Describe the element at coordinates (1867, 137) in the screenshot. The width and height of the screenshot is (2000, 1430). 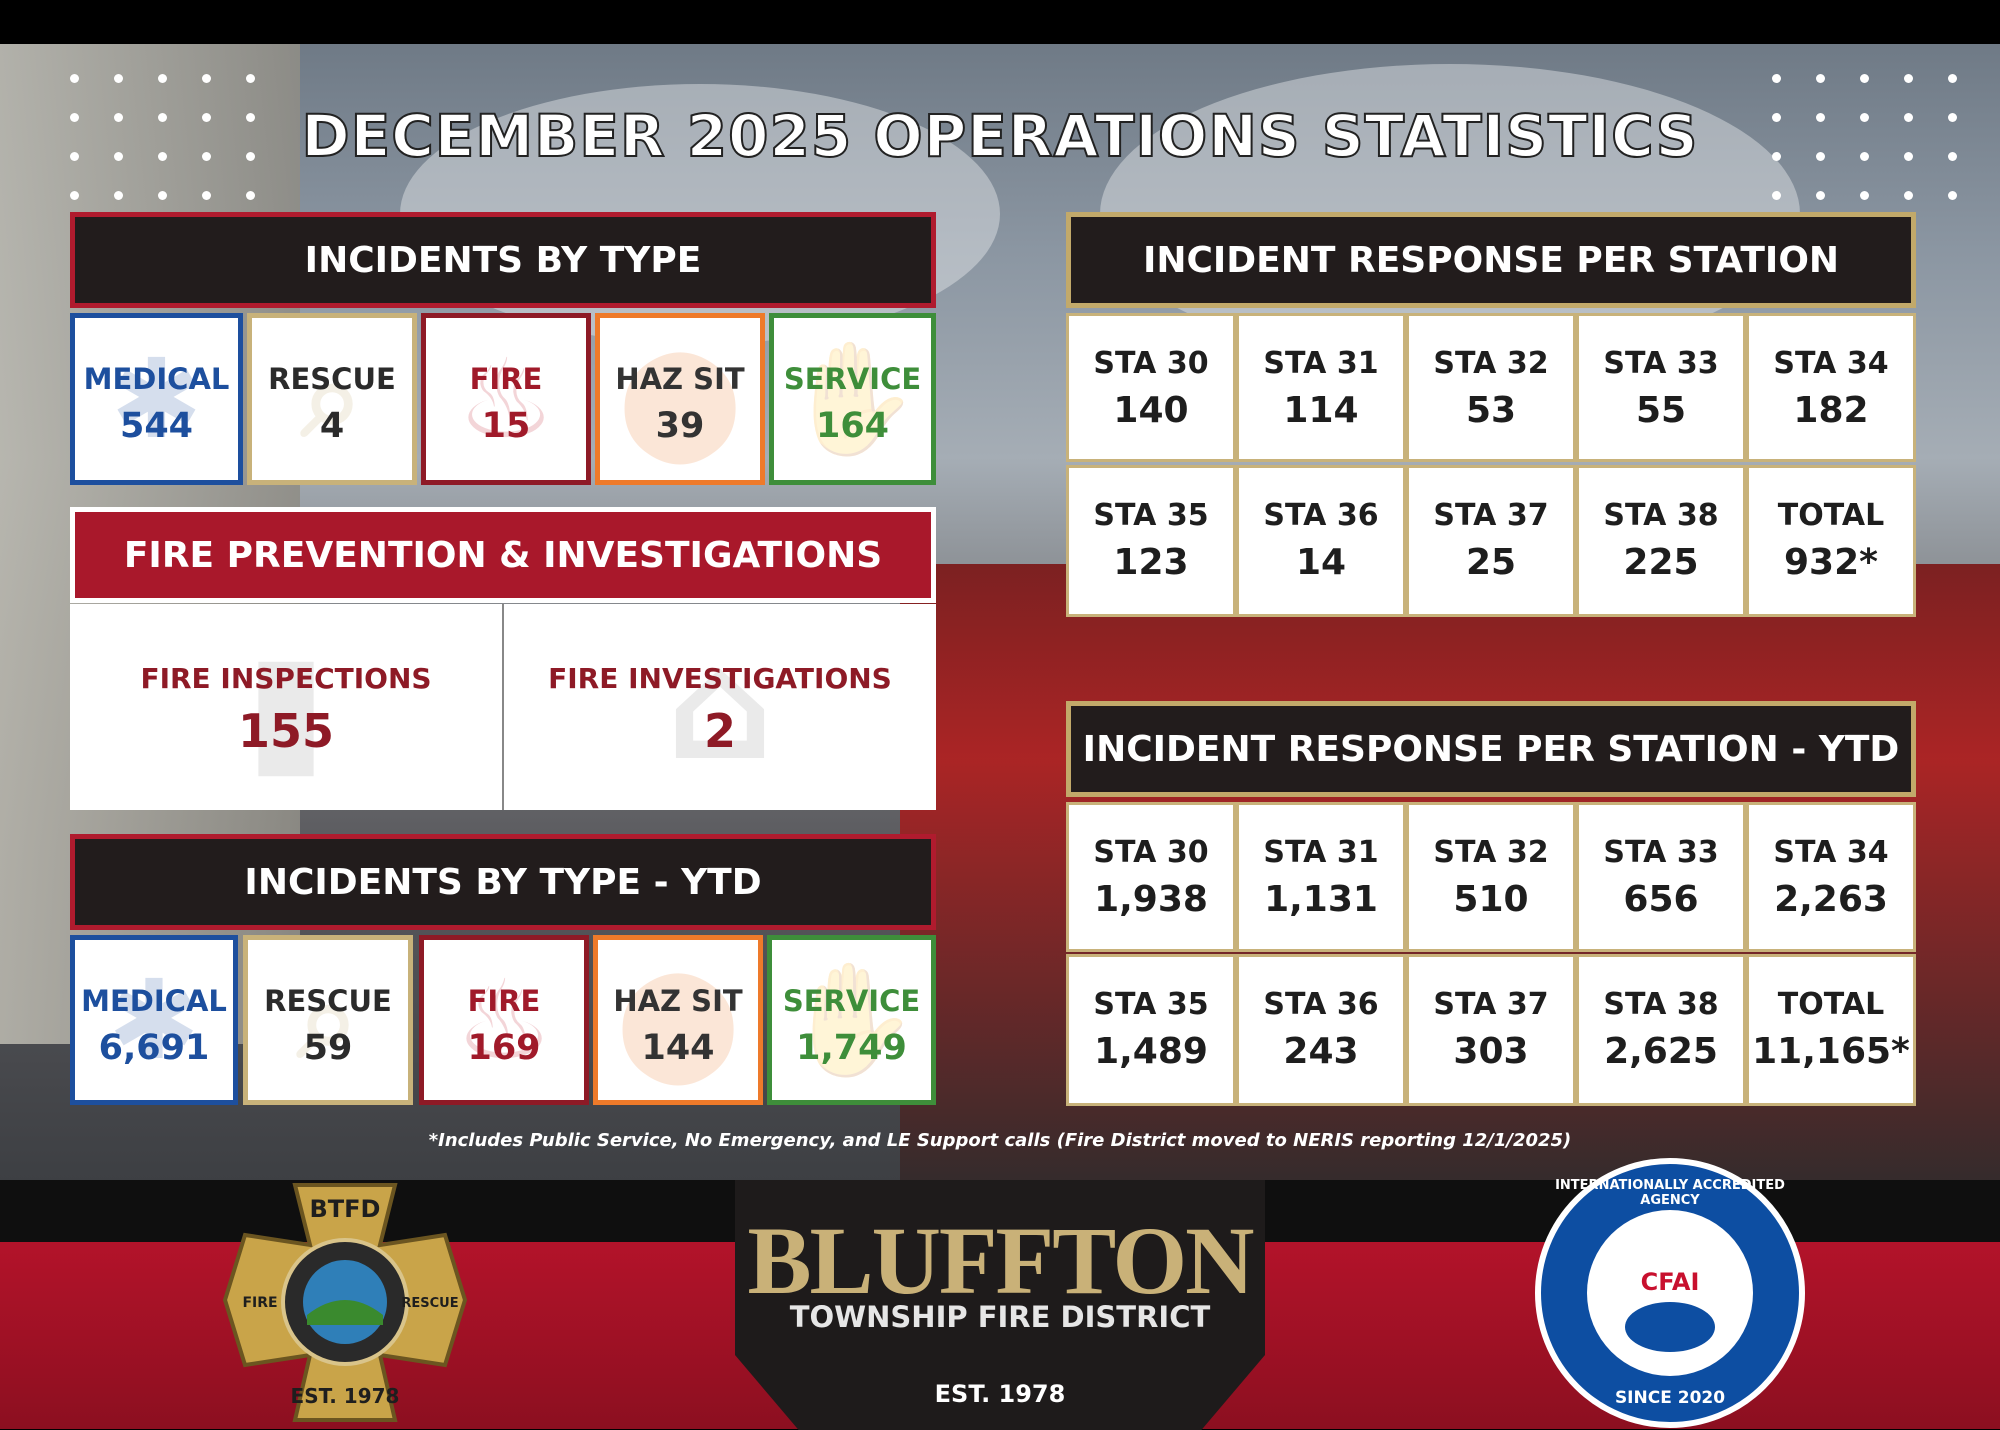
I see `dot-grid-right` at that location.